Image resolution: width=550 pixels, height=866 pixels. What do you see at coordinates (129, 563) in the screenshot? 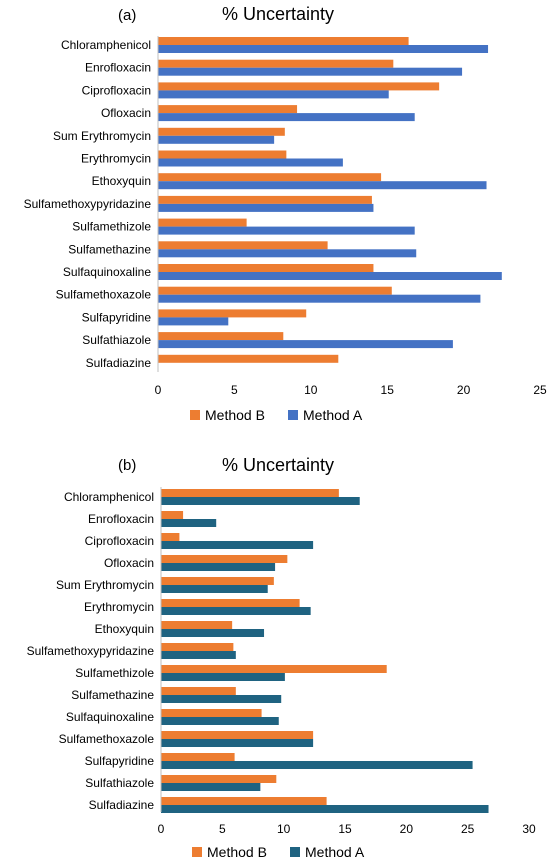
I see `category-label: Ofloxacin` at bounding box center [129, 563].